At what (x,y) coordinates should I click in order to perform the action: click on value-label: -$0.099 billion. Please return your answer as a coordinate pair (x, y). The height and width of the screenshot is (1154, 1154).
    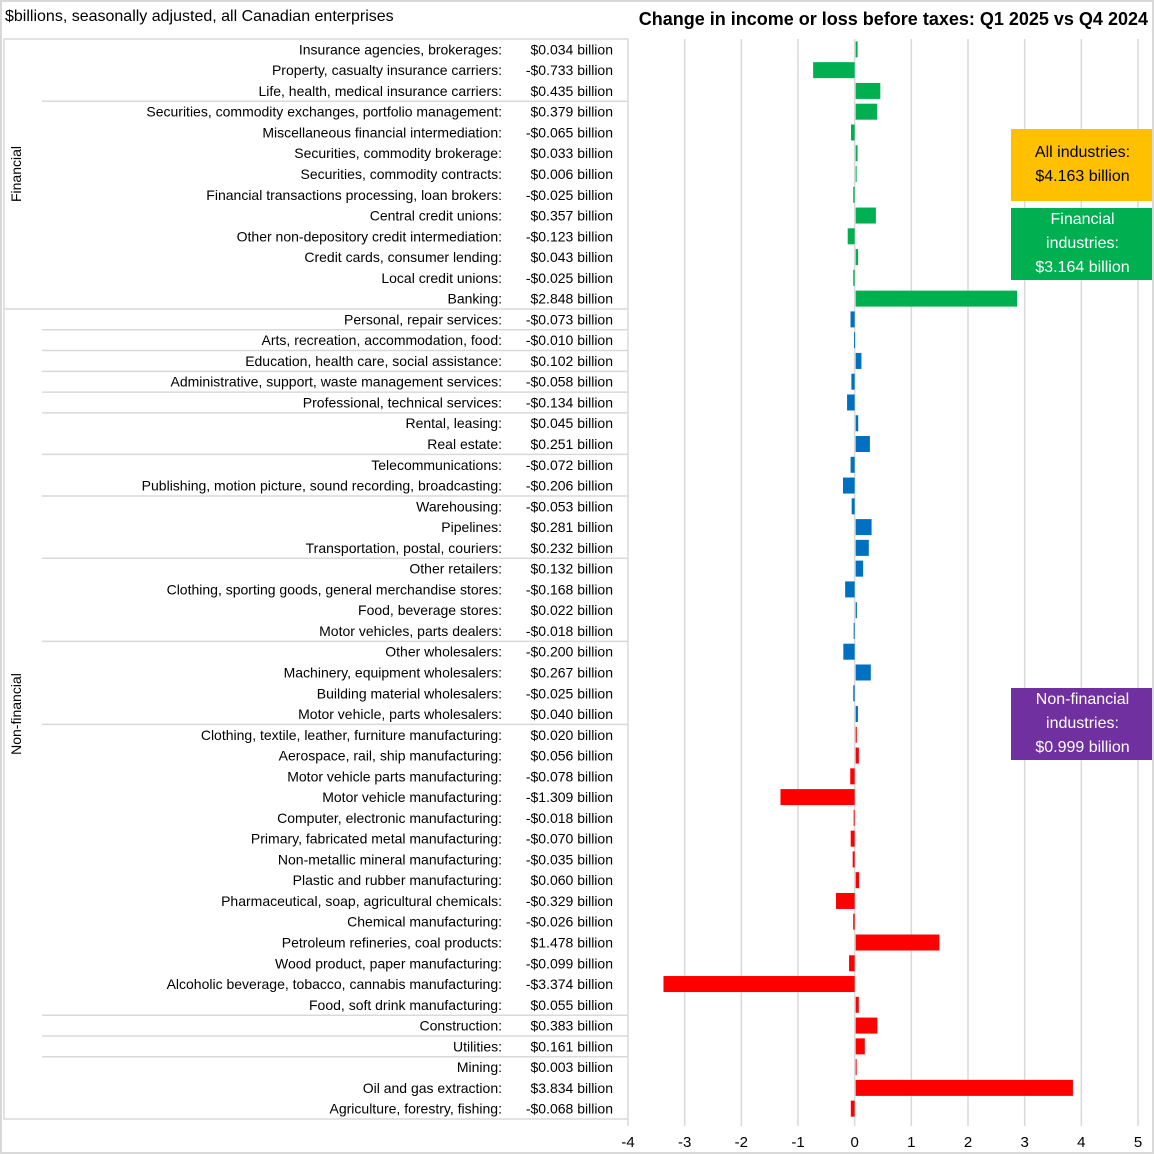
    Looking at the image, I should click on (569, 963).